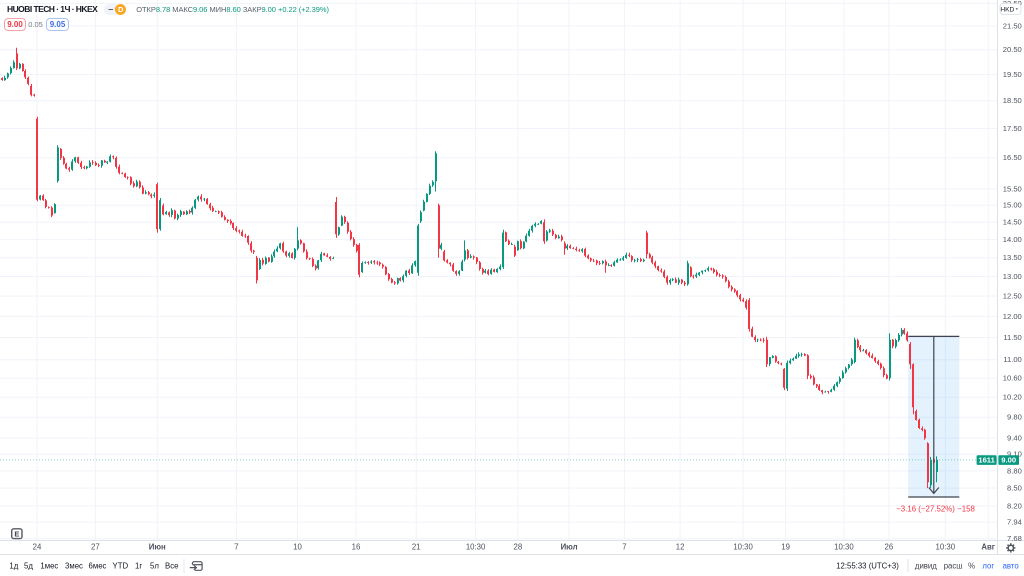  What do you see at coordinates (1014, 454) in the screenshot?
I see `svg-text: 9.10` at bounding box center [1014, 454].